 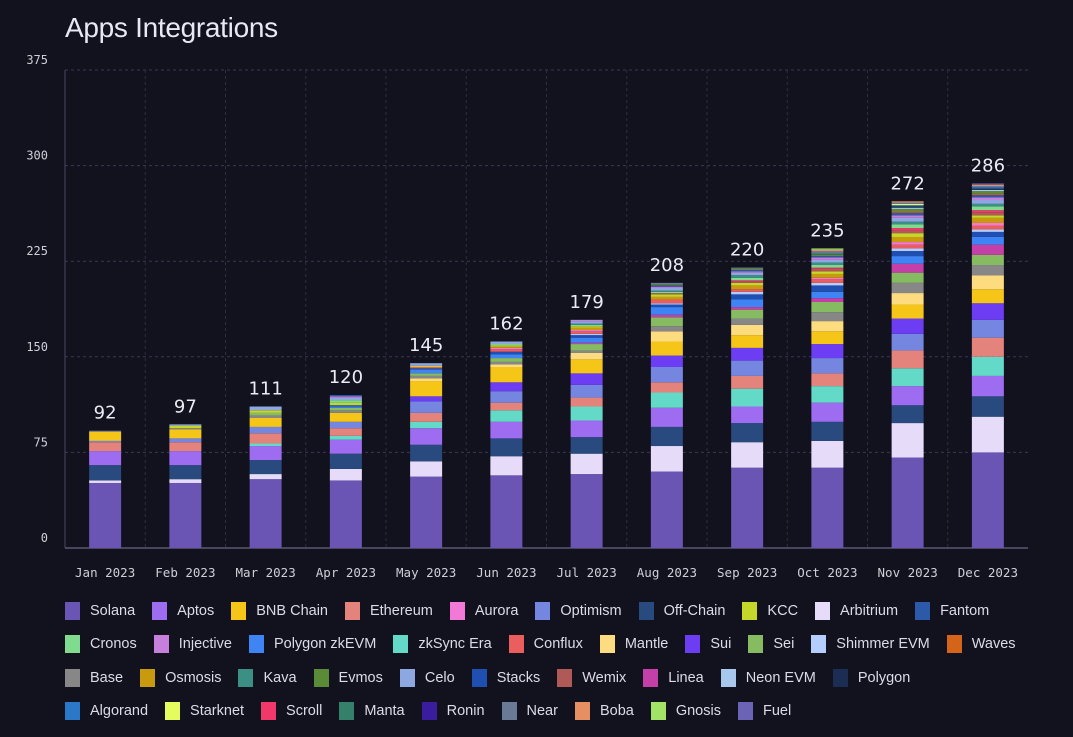 What do you see at coordinates (987, 220) in the screenshot?
I see `bar-segment-osmosis` at bounding box center [987, 220].